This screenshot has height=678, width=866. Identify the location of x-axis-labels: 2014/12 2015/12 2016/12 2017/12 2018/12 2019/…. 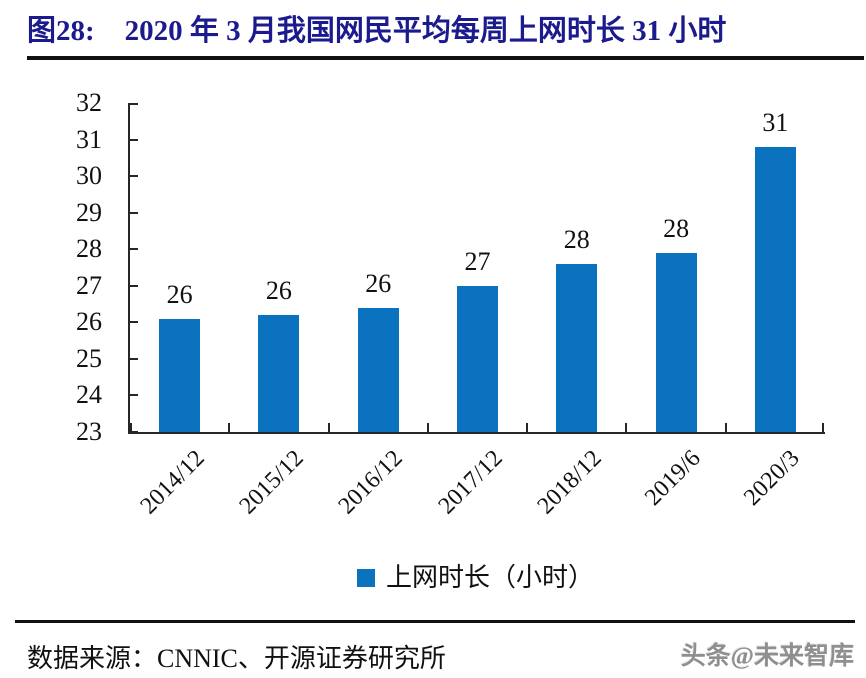
(475, 488).